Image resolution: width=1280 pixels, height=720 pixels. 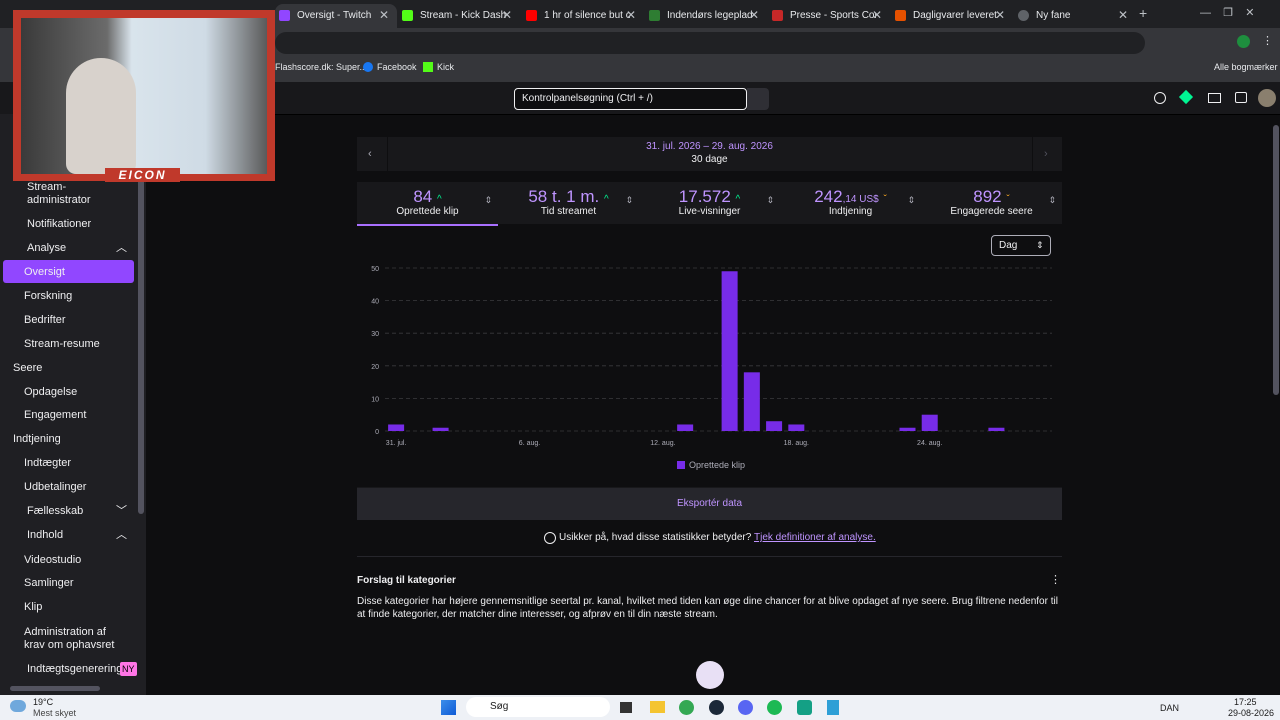 What do you see at coordinates (55, 511) in the screenshot?
I see `nav-section: Fællesskab` at bounding box center [55, 511].